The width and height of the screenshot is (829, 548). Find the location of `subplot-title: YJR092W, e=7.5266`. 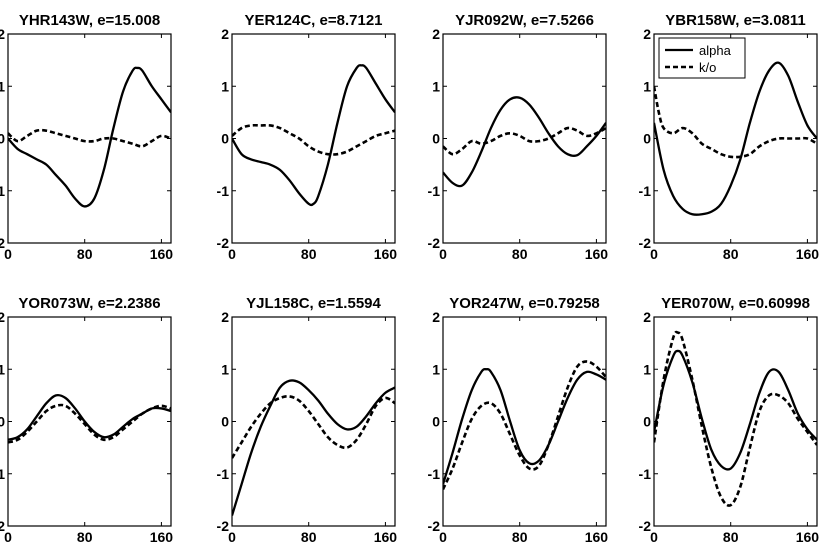

subplot-title: YJR092W, e=7.5266 is located at coordinates (524, 20).